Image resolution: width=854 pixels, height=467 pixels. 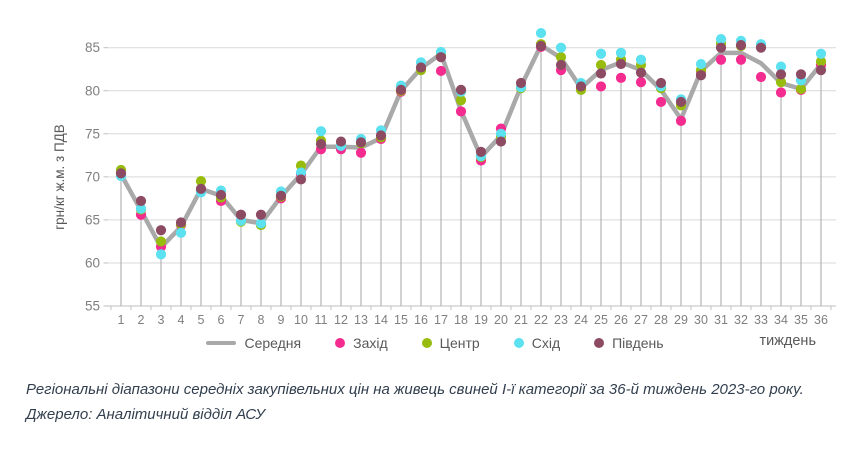 I want to click on x-axis-title: тиждень, so click(x=787, y=341).